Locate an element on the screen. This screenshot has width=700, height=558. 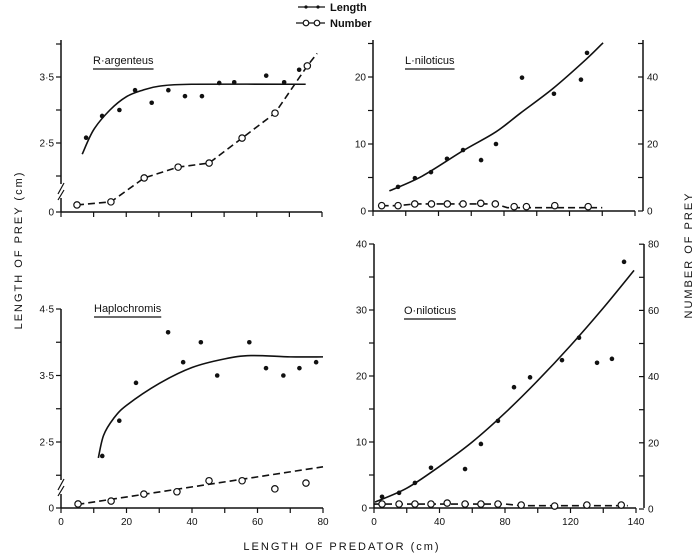
panel-title: R·argenteus is located at coordinates (123, 61).